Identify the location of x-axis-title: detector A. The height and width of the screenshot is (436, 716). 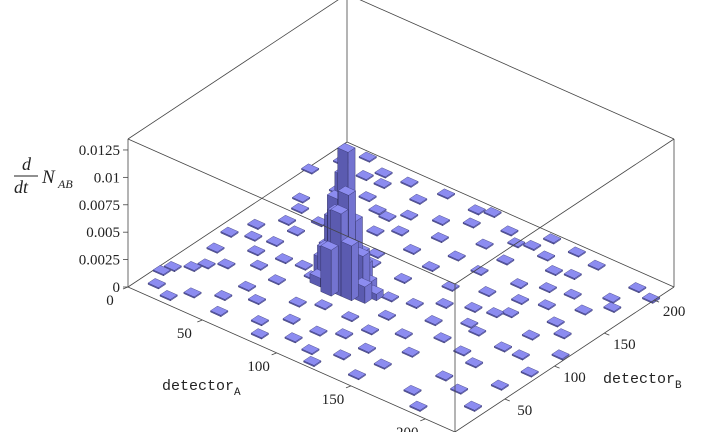
(201, 388).